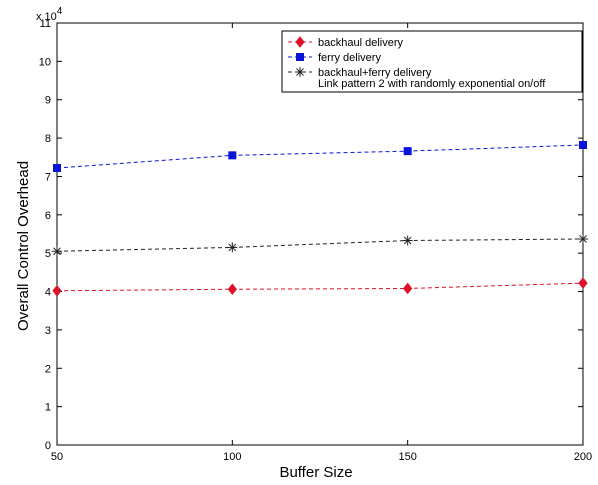 This screenshot has width=598, height=485. I want to click on y-tick-label: 6, so click(48, 216).